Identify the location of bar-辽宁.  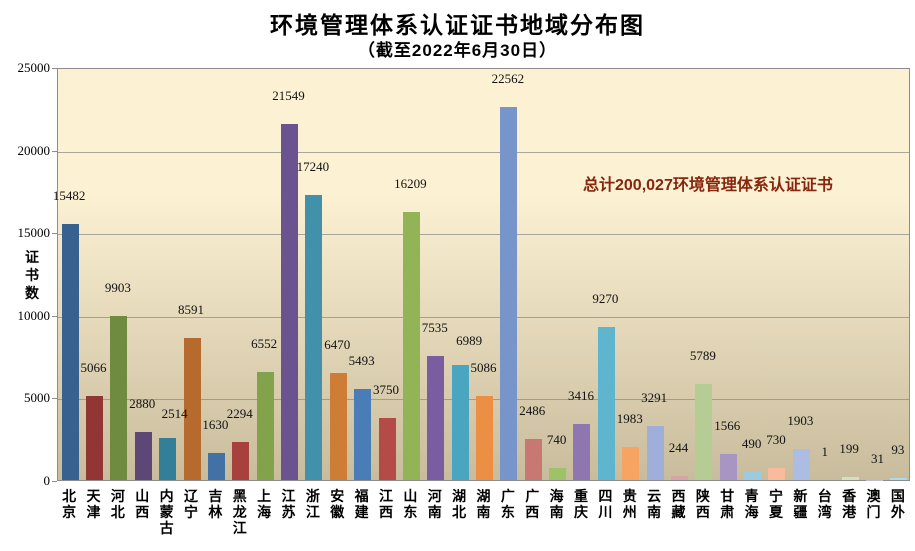
(192, 409).